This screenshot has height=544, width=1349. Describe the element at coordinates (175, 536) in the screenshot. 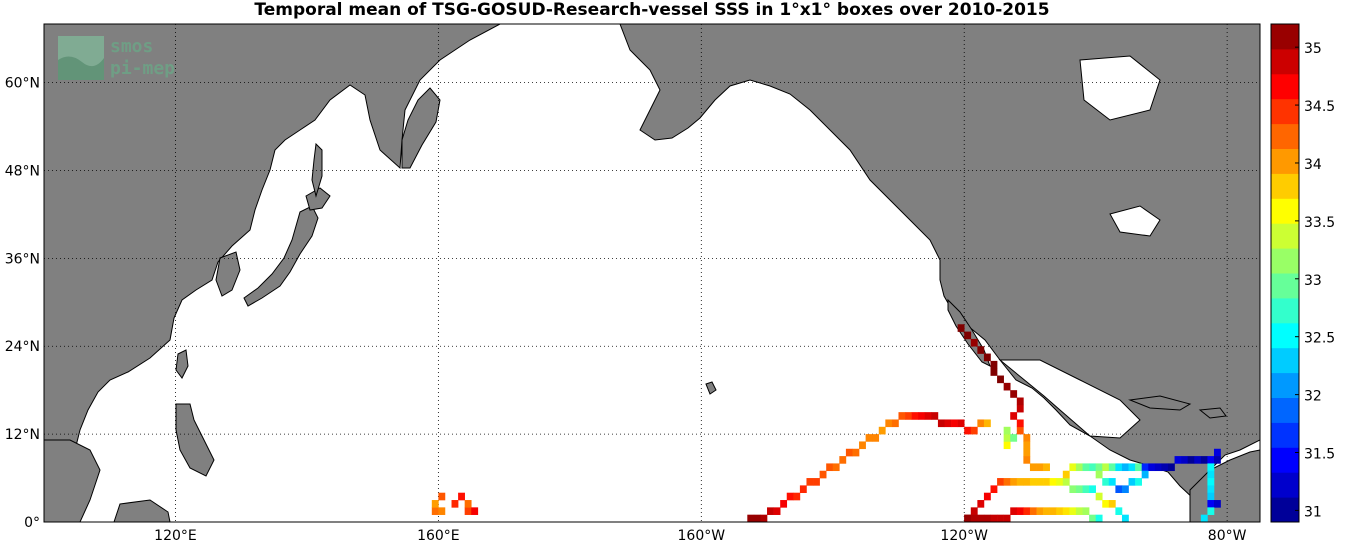

I see `lon-tick-label: 120°E` at that location.